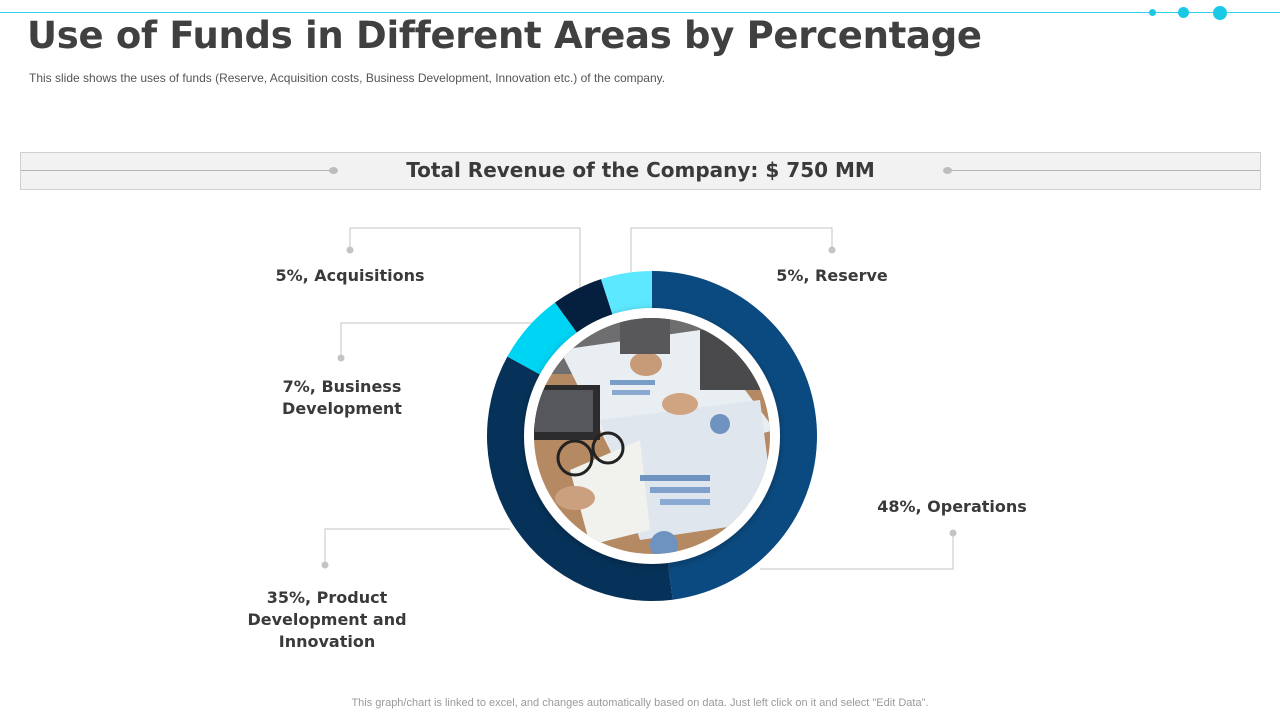 This screenshot has width=1280, height=720. What do you see at coordinates (953, 533) in the screenshot?
I see `leader-dot-operations` at bounding box center [953, 533].